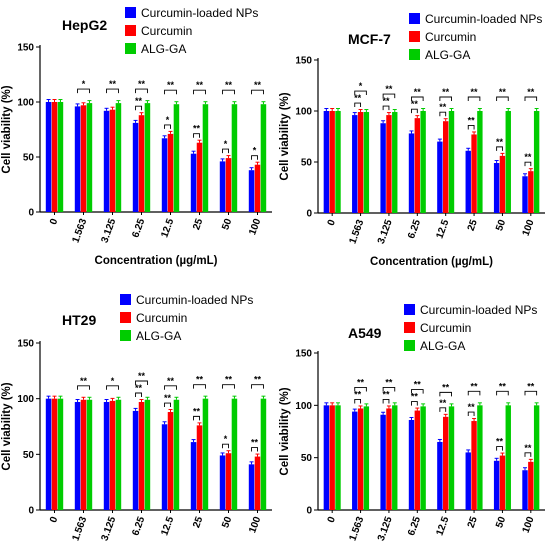 This screenshot has height=549, width=550. I want to click on bar-2-1.563, so click(360, 162).